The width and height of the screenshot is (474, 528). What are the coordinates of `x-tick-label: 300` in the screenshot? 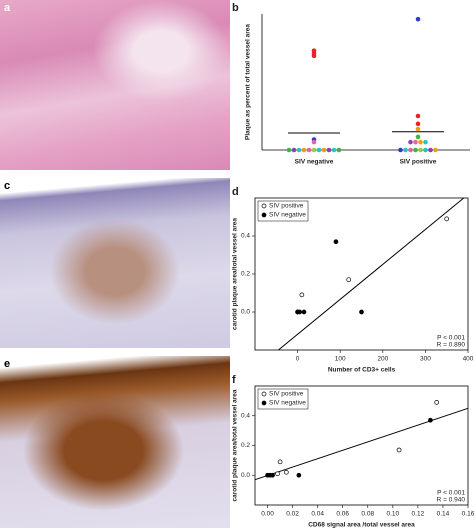 It's located at (425, 359).